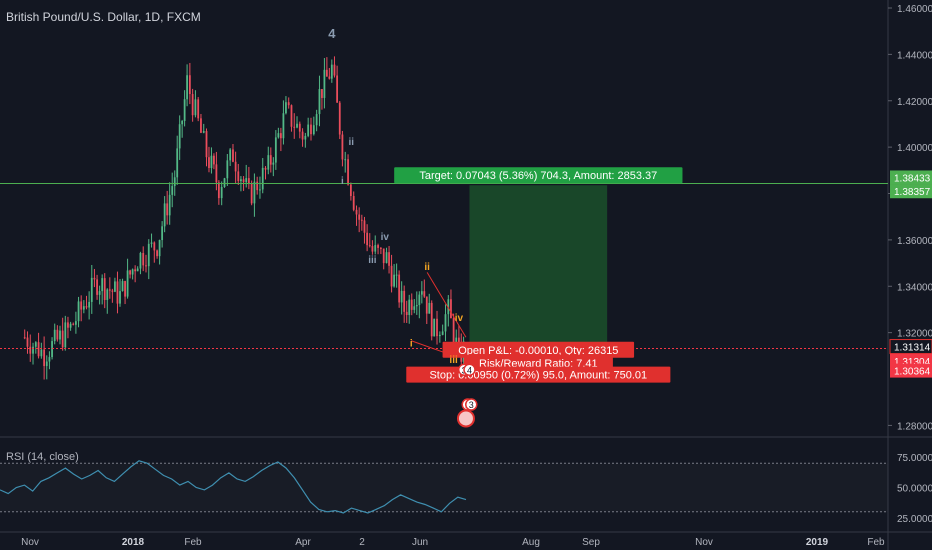 The width and height of the screenshot is (932, 550). I want to click on rsi-line, so click(233, 487).